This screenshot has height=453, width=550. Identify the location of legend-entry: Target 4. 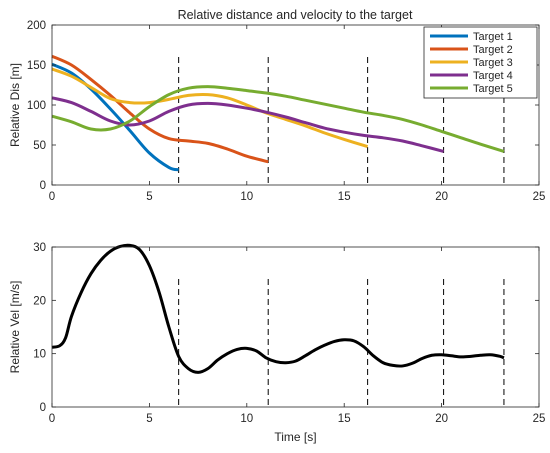
(493, 76).